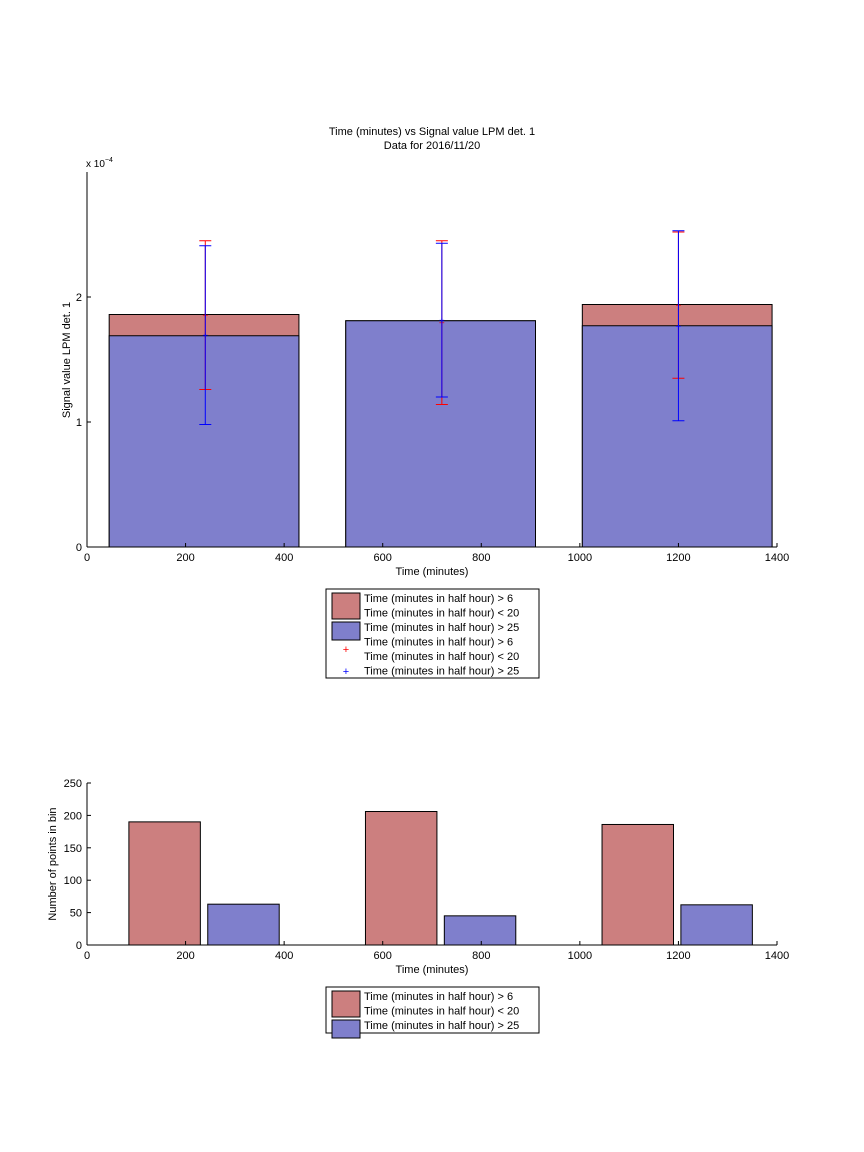 Image resolution: width=864 pixels, height=1152 pixels. What do you see at coordinates (678, 558) in the screenshot?
I see `chart1-x-tick-label: 1200` at bounding box center [678, 558].